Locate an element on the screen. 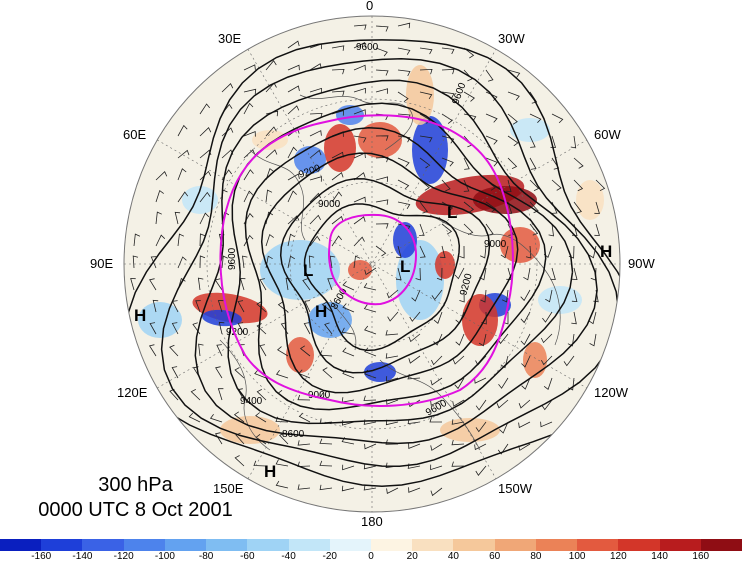  contour-label: 8600 is located at coordinates (293, 434).